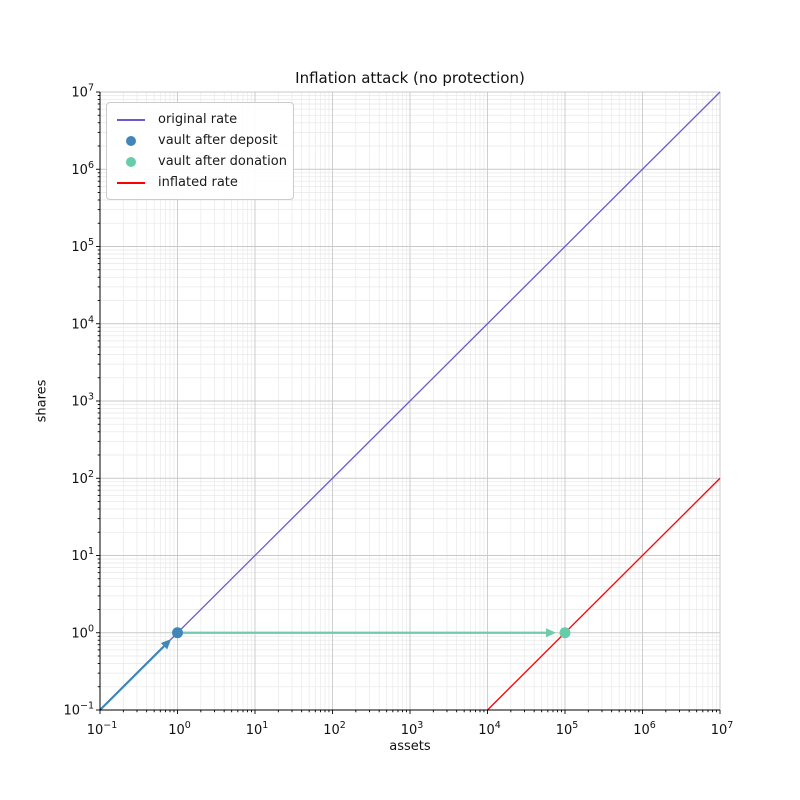 This screenshot has height=800, width=800. I want to click on vault-after-donation-point, so click(565, 633).